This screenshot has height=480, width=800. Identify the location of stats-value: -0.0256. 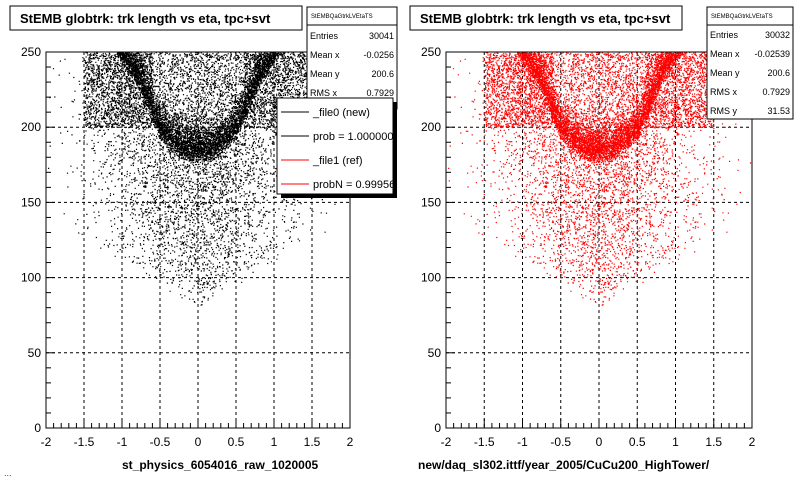
(378, 55).